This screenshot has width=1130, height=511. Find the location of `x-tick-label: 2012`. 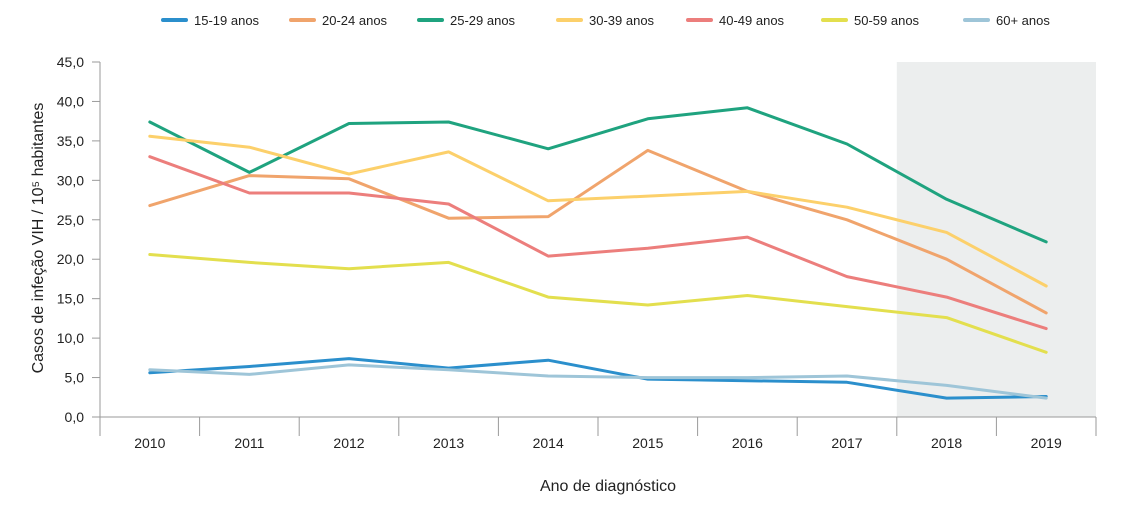

x-tick-label: 2012 is located at coordinates (348, 443).